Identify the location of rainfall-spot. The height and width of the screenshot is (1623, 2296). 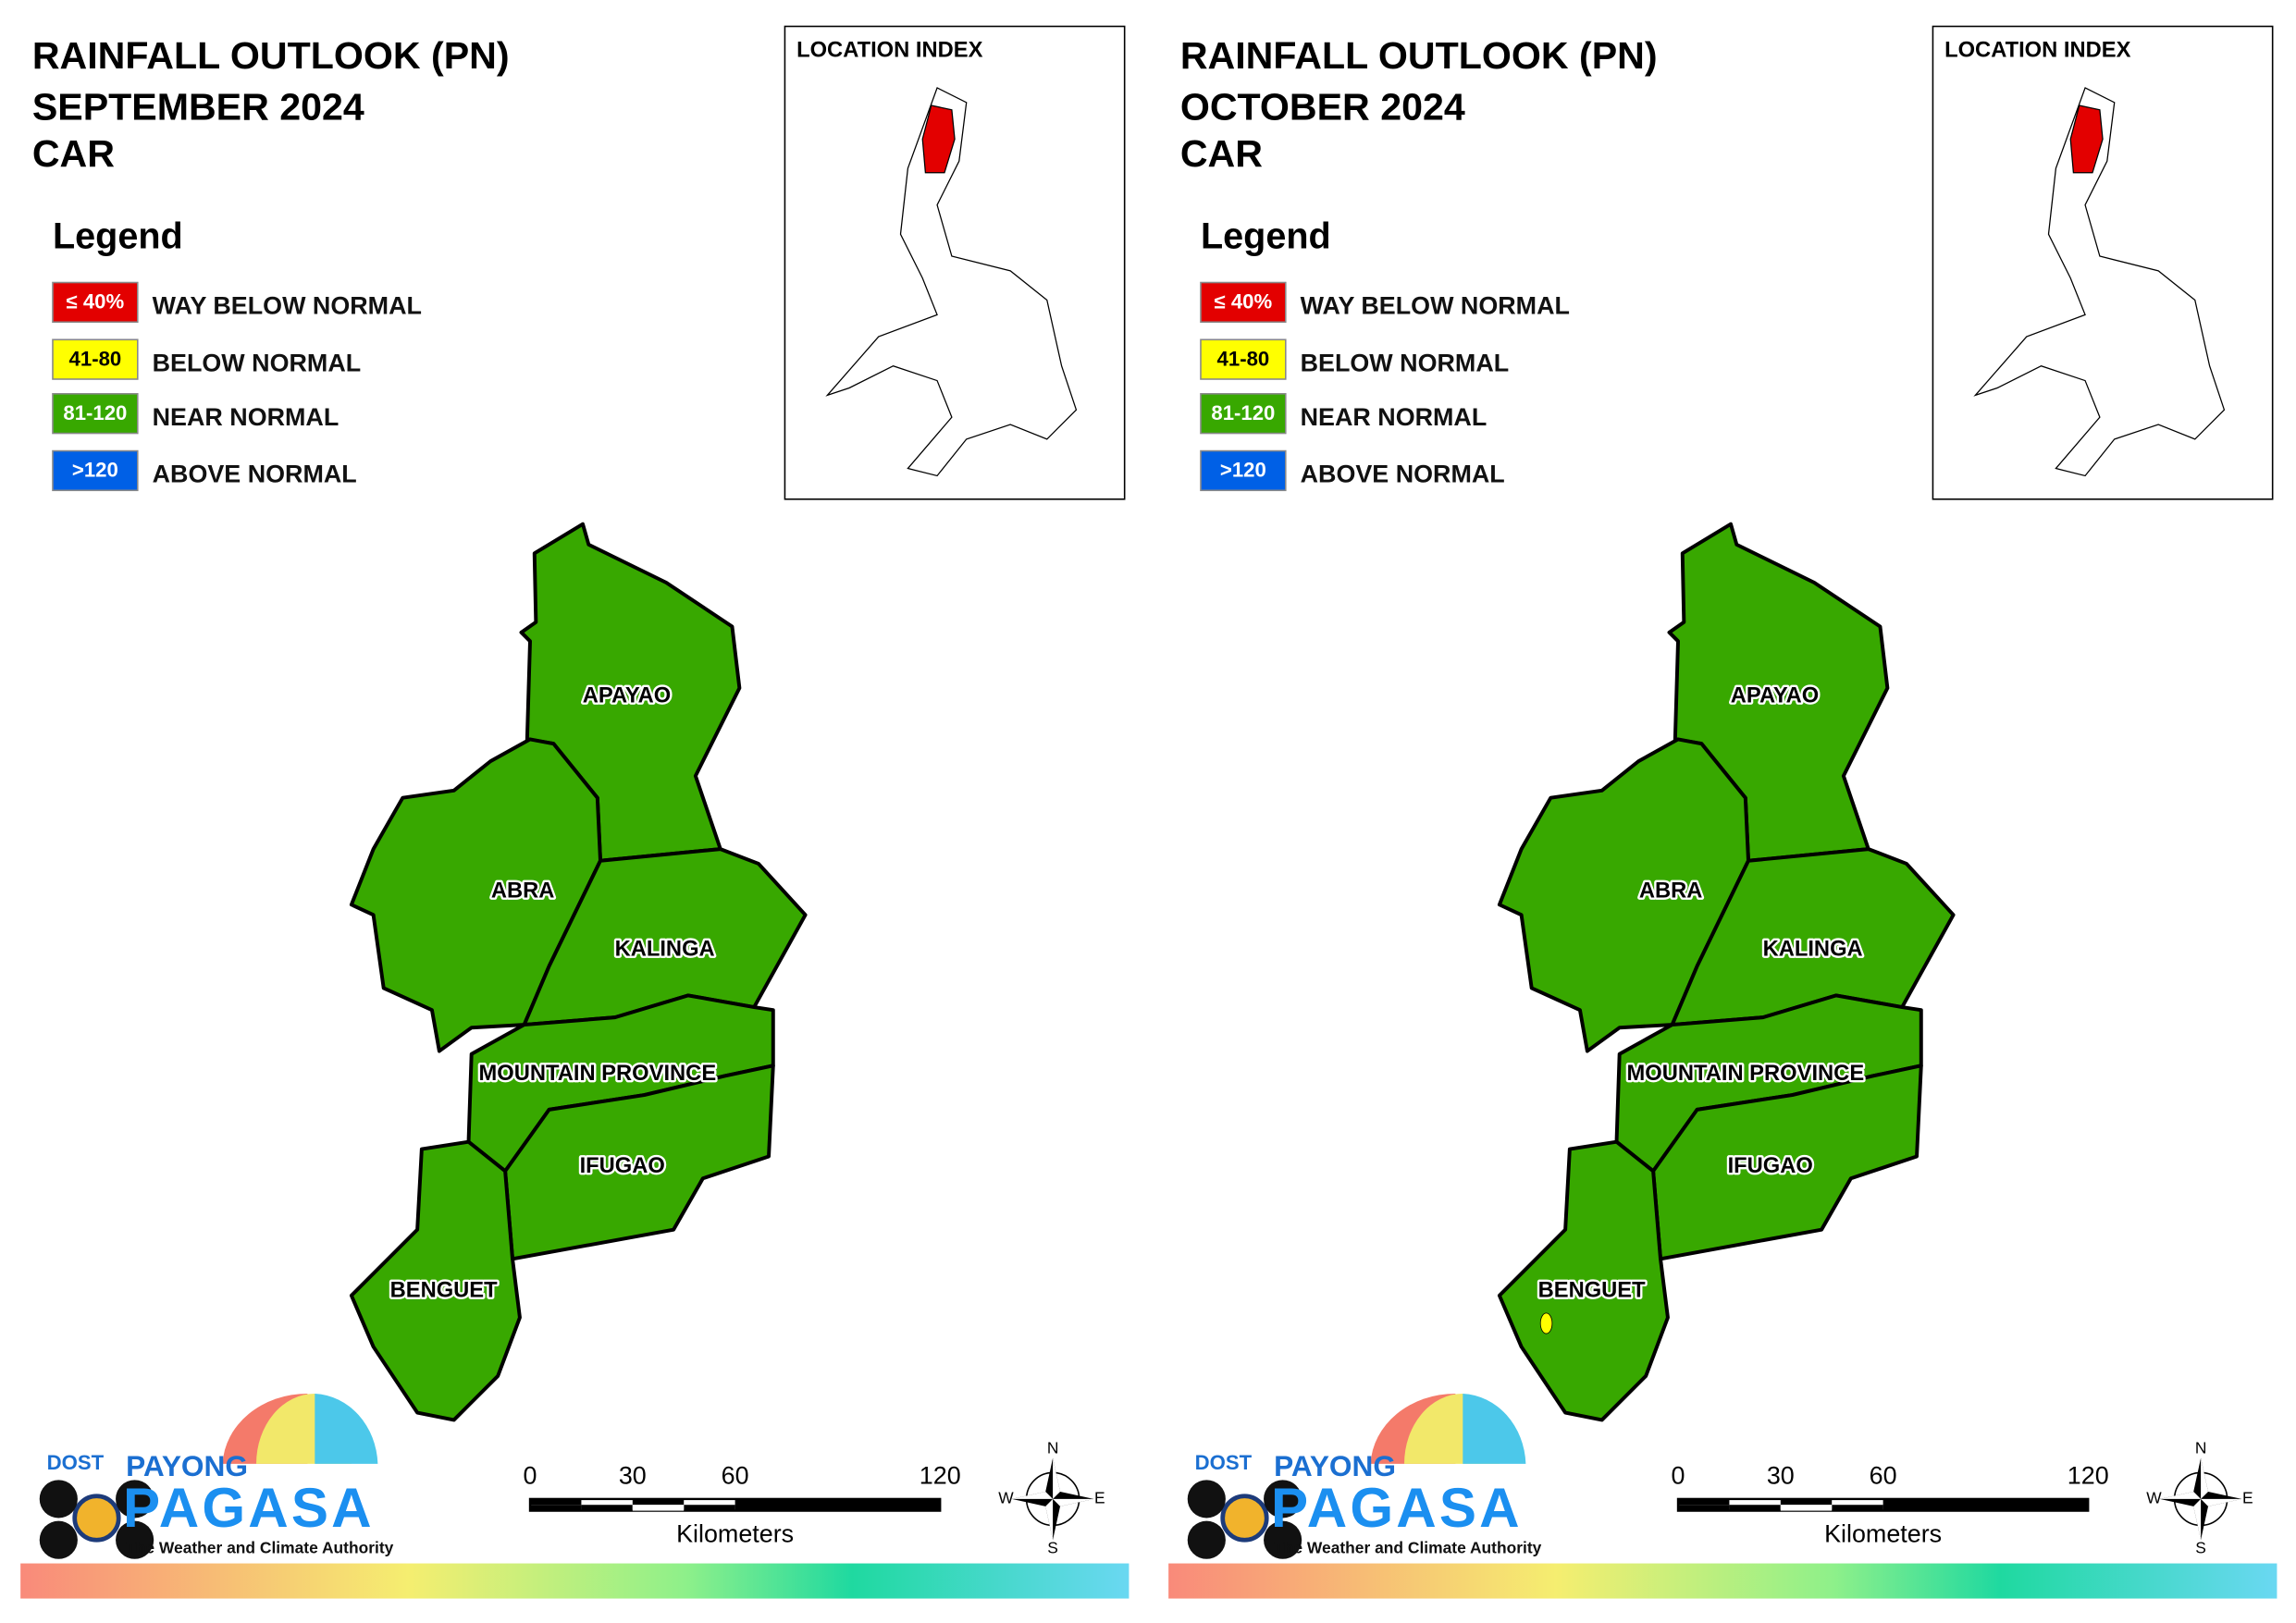
(1546, 1323).